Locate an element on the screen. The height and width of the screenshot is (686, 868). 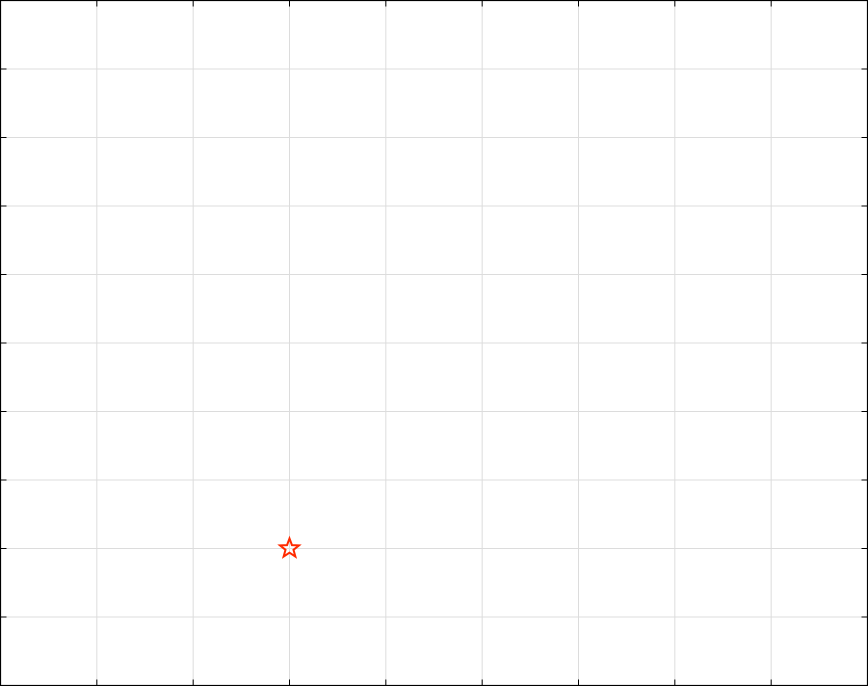
star-marker-point is located at coordinates (289, 547).